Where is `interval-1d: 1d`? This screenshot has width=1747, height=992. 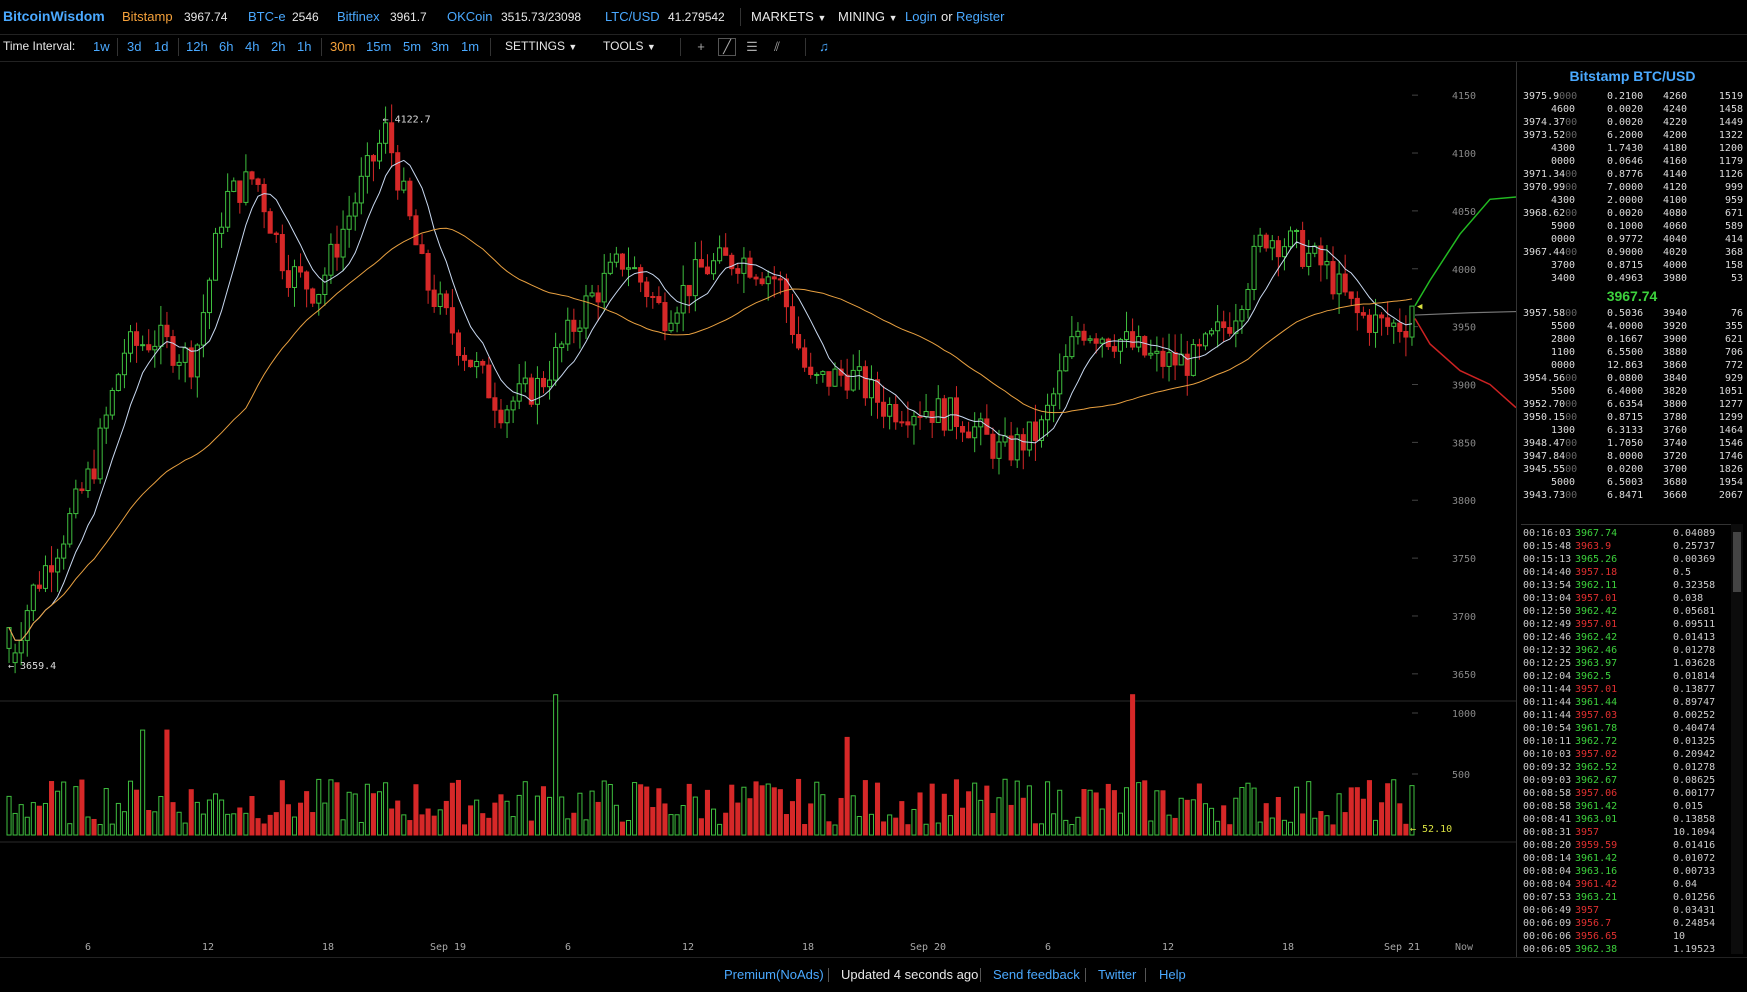
interval-1d: 1d is located at coordinates (161, 46).